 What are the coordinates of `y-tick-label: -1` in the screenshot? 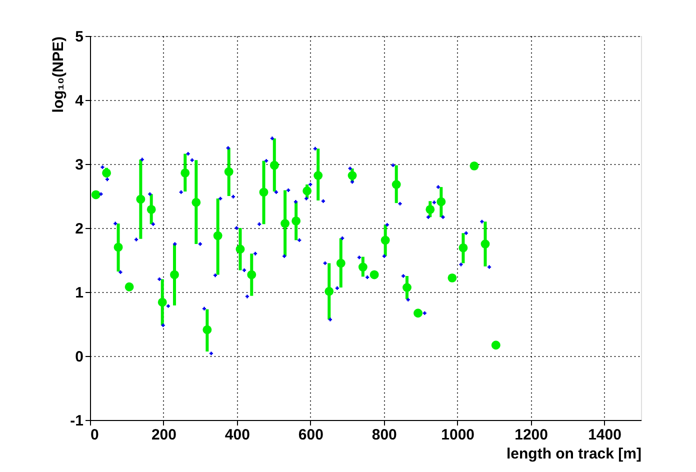 It's located at (77, 421).